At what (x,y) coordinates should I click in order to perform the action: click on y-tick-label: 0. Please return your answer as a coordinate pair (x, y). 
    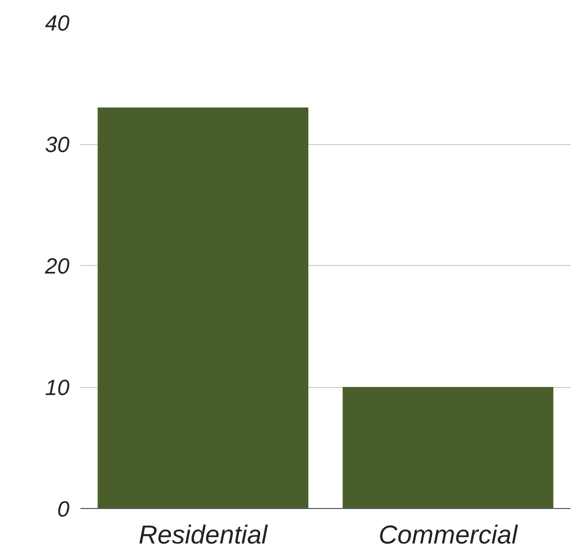
    Looking at the image, I should click on (63, 509).